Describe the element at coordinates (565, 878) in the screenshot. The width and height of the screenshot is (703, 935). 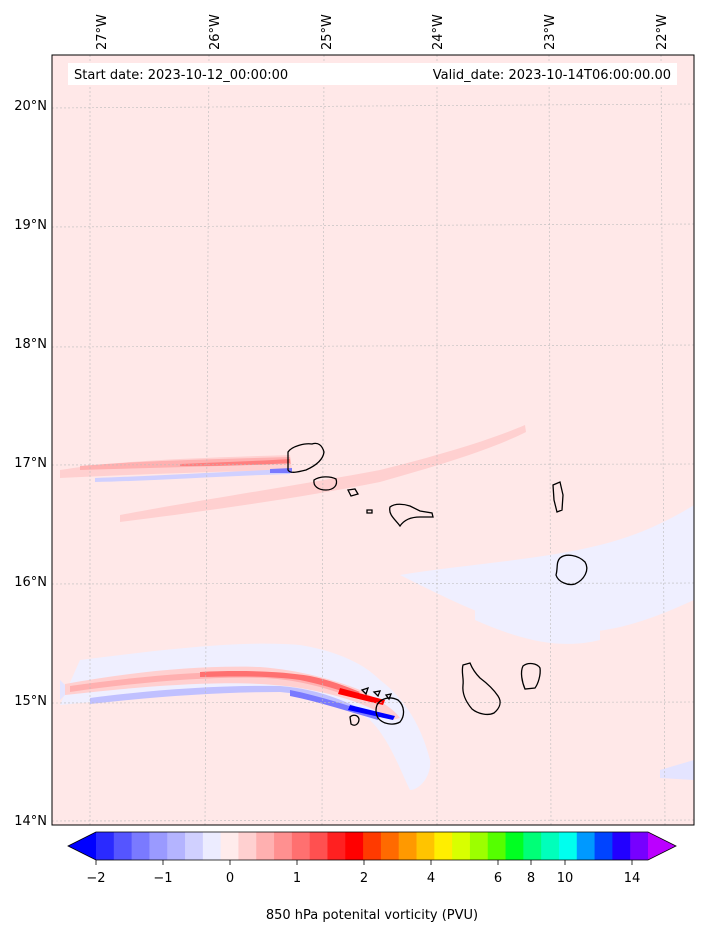
I see `colorbar-tick-label: 10` at that location.